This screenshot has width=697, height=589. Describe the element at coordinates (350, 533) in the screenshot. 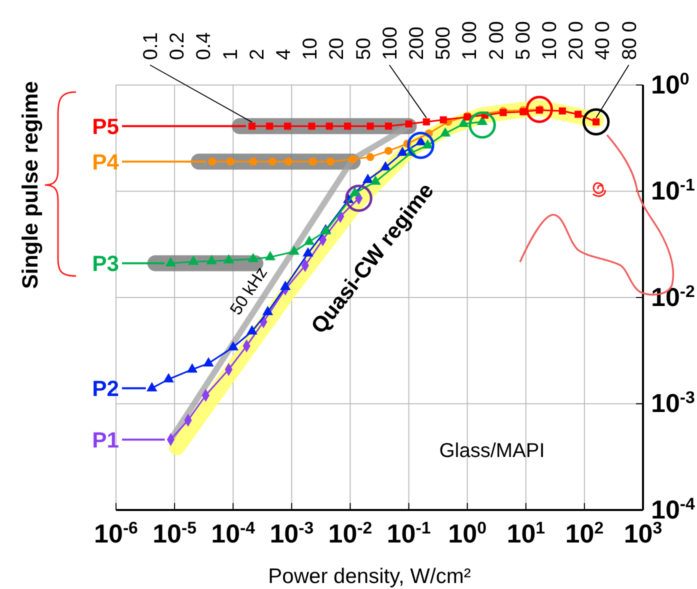

I see `x-tick-label: 10$^{-2}$` at that location.